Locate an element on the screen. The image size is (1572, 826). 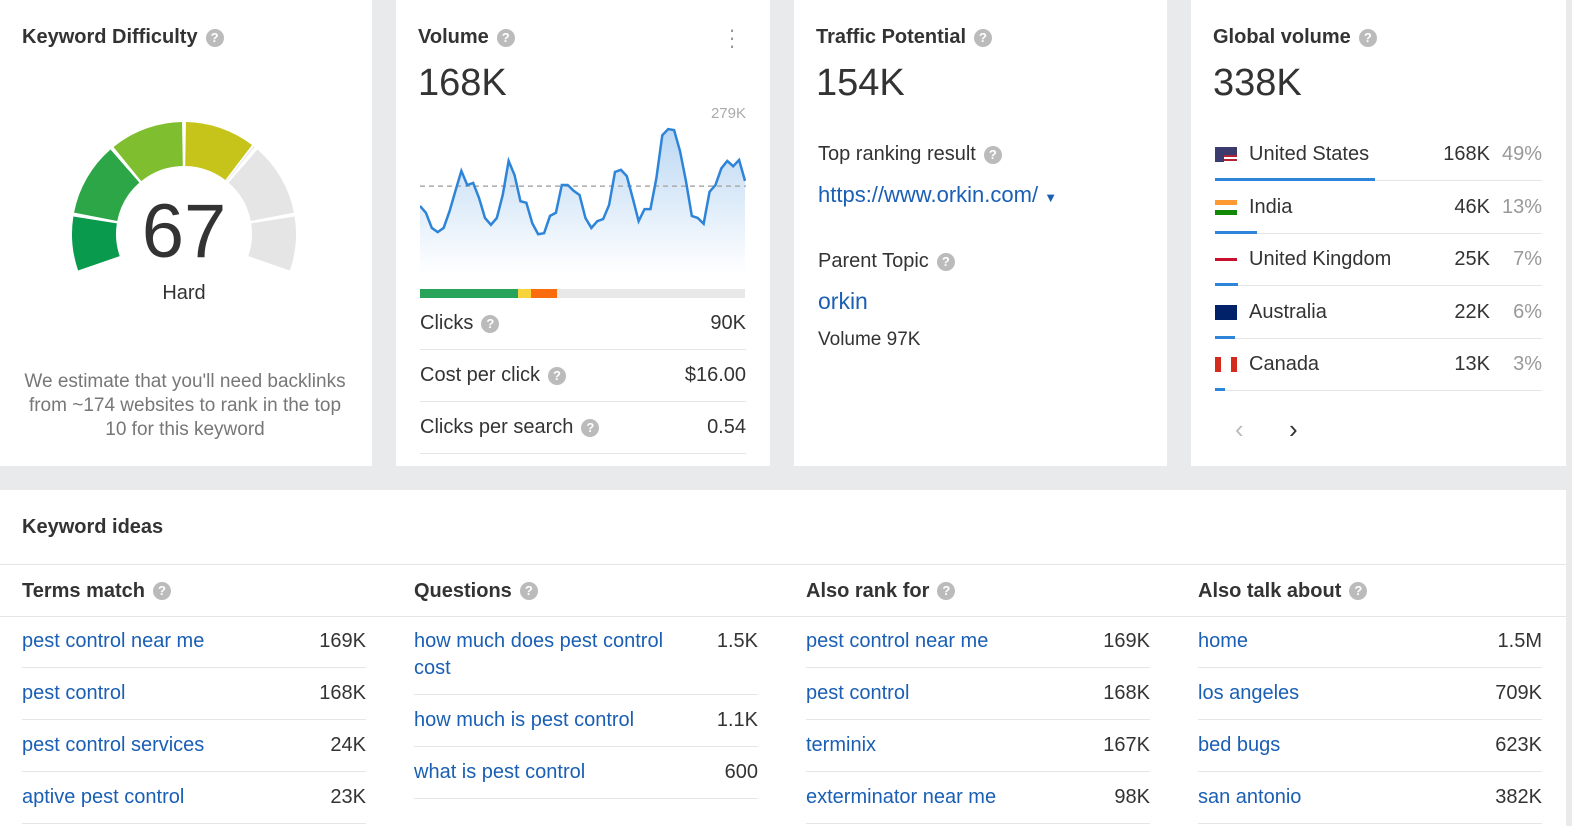
volume-max-label: 279K is located at coordinates (728, 113).